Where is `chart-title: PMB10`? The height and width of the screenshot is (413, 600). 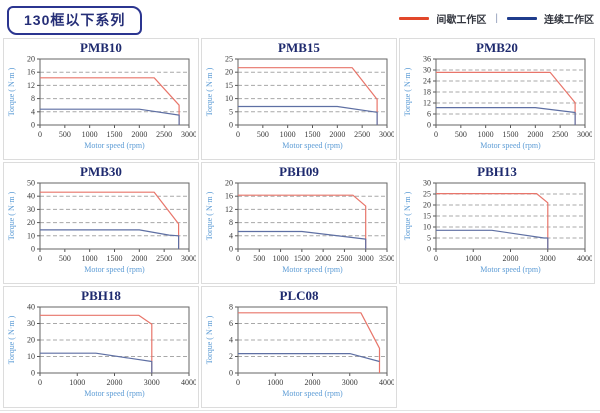 chart-title: PMB10 is located at coordinates (101, 47).